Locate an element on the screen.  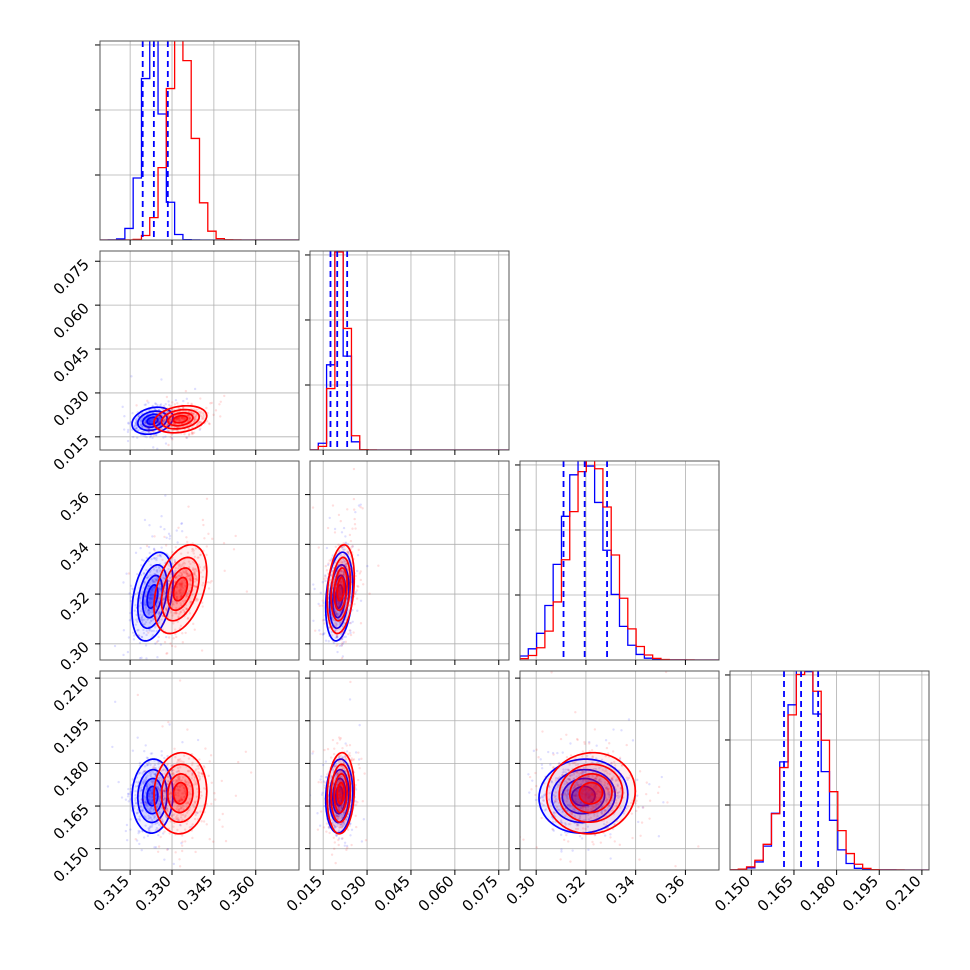
y-tick-label: 0.32 is located at coordinates (74, 606).